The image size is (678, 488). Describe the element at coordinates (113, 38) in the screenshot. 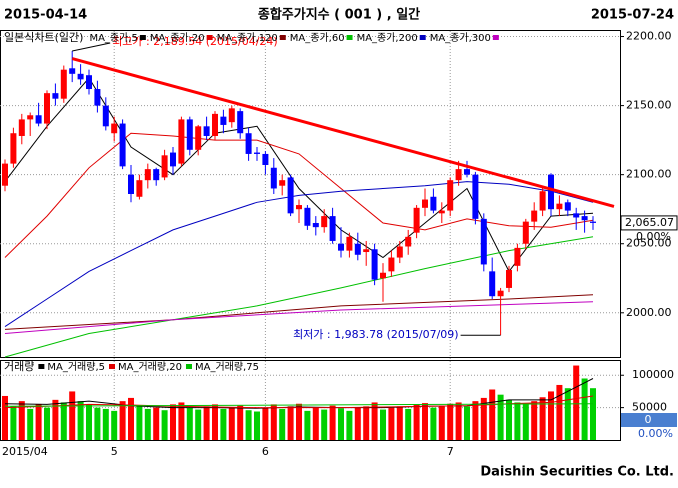

I see `legend-label: MA_종가,5` at that location.